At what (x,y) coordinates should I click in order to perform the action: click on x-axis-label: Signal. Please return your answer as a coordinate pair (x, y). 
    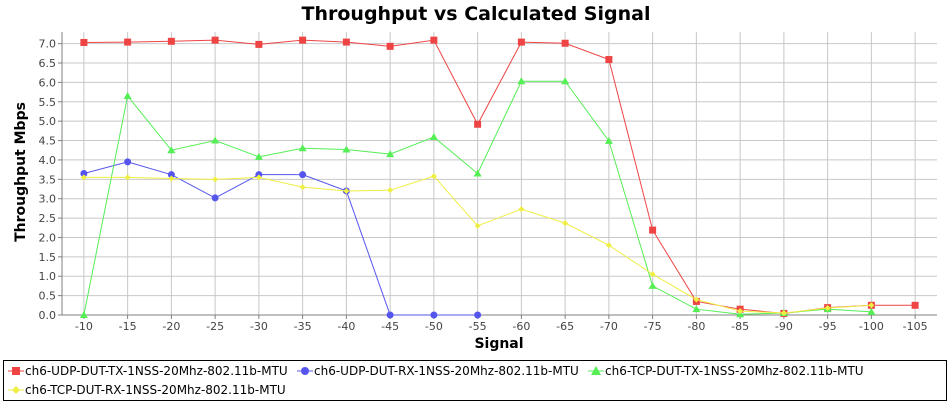
    Looking at the image, I should click on (498, 344).